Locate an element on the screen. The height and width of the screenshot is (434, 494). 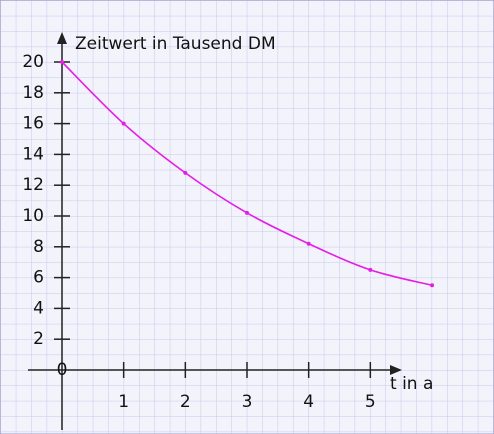
y-tick-label: 12 is located at coordinates (33, 185).